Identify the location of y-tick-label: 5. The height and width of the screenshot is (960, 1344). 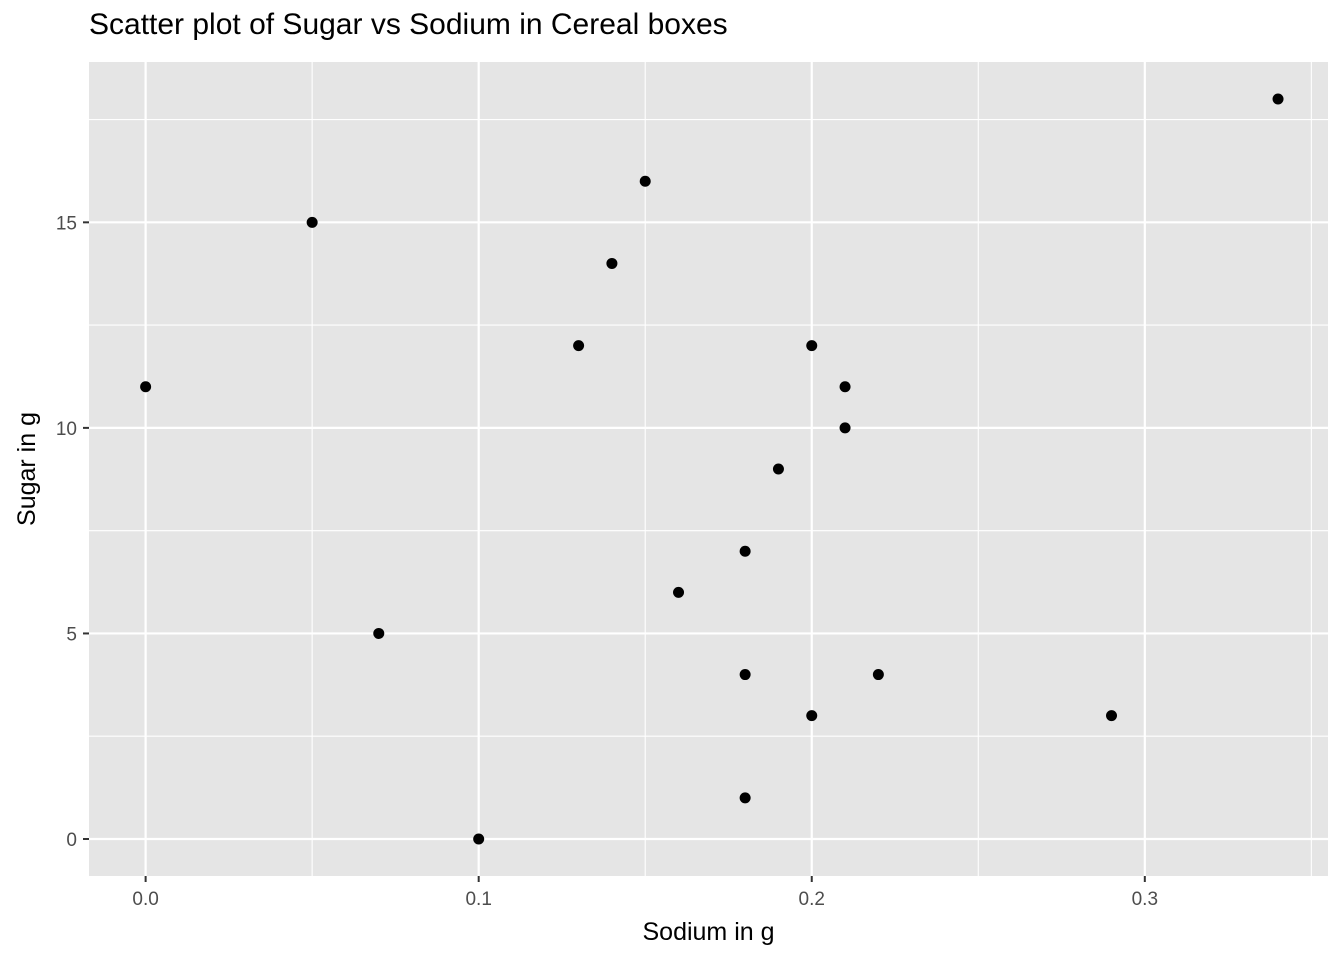
(71, 634).